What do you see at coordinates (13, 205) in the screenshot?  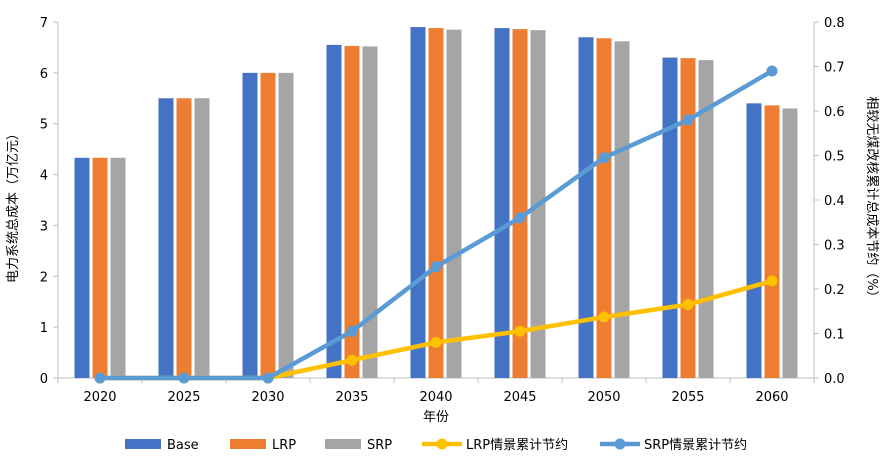 I see `y-axis-label: 电力系统总成本（万亿元）` at bounding box center [13, 205].